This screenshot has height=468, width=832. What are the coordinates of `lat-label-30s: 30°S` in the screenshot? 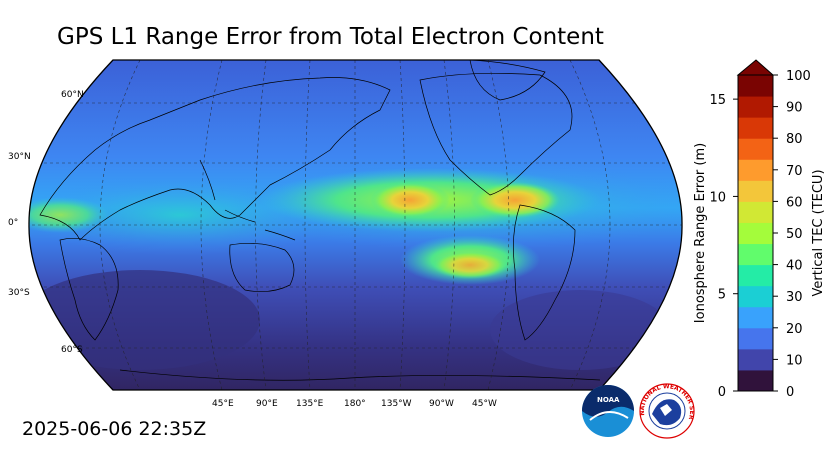 It's located at (19, 293).